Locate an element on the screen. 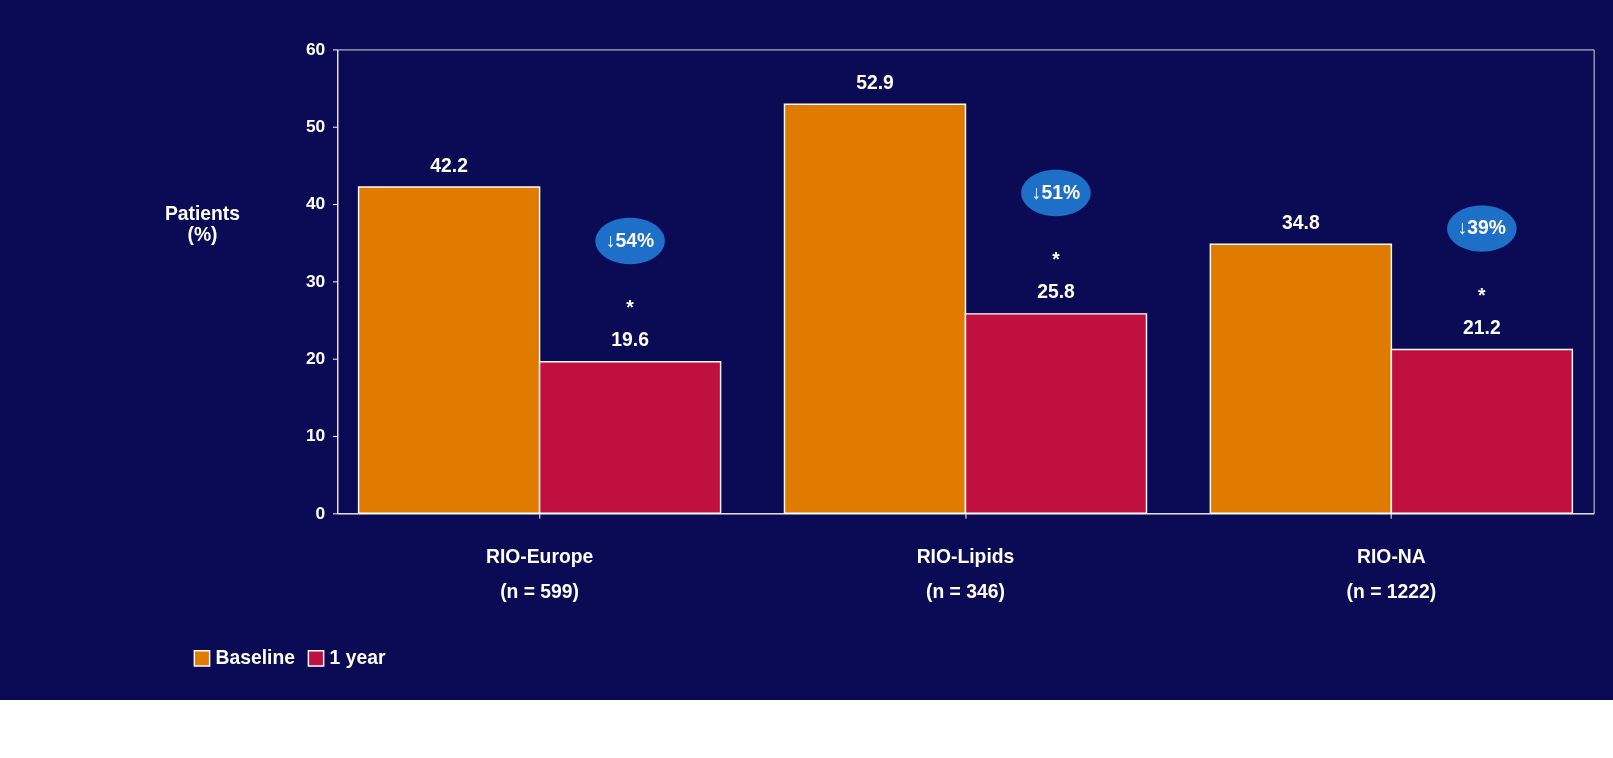 The width and height of the screenshot is (1613, 758). y-axis-title: Patients (%) is located at coordinates (202, 224).